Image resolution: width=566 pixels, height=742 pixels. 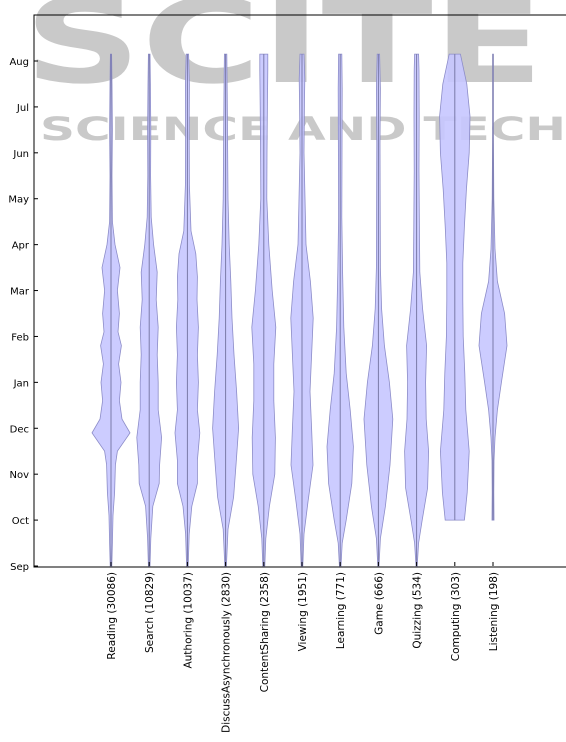 I want to click on x-tick-label: DiscussAsynchronously (2830), so click(x=227, y=652).